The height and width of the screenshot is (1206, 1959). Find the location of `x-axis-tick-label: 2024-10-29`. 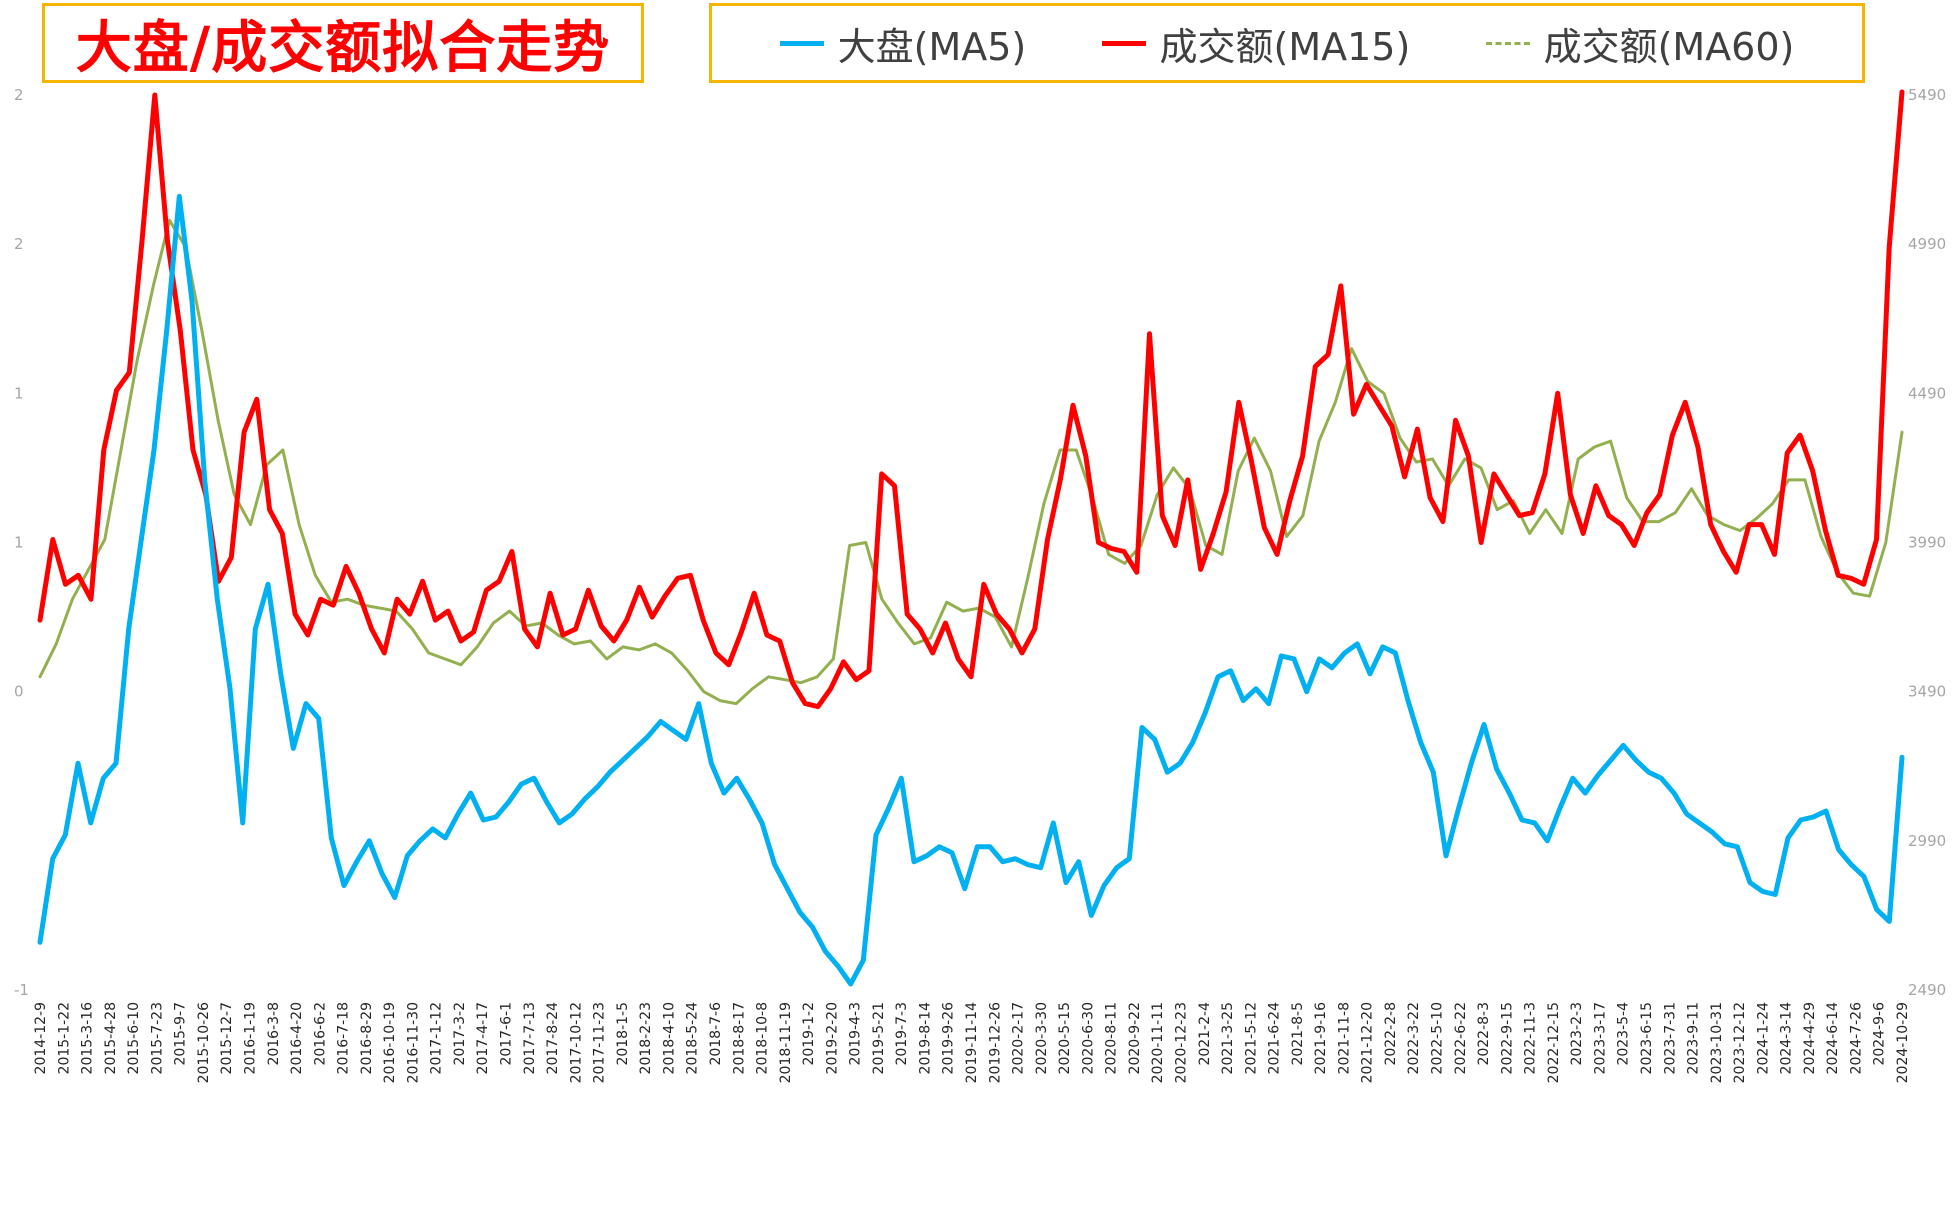

x-axis-tick-label: 2024-10-29 is located at coordinates (1903, 1042).